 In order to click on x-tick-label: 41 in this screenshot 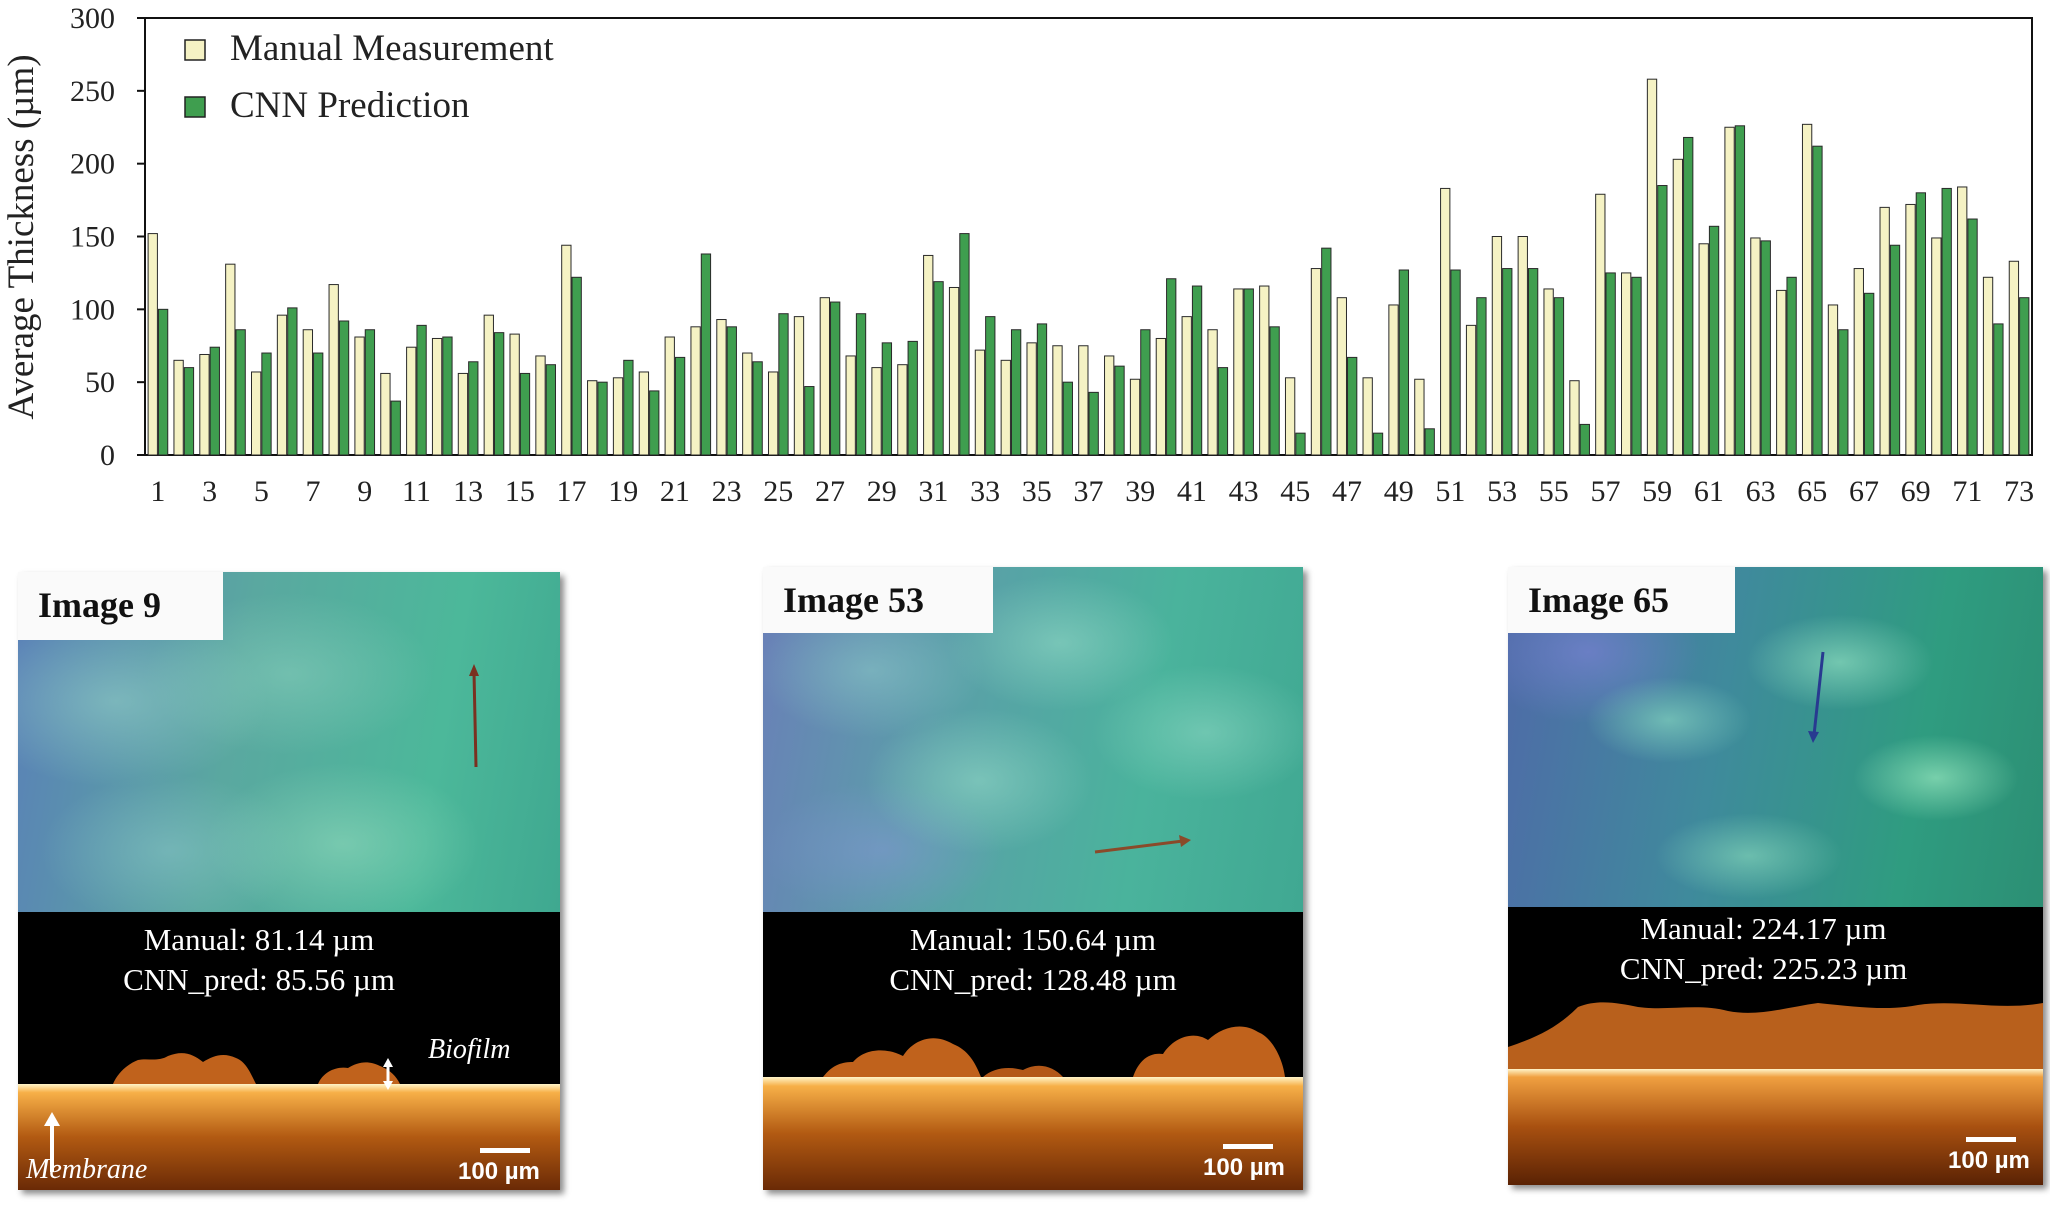, I will do `click(1192, 491)`.